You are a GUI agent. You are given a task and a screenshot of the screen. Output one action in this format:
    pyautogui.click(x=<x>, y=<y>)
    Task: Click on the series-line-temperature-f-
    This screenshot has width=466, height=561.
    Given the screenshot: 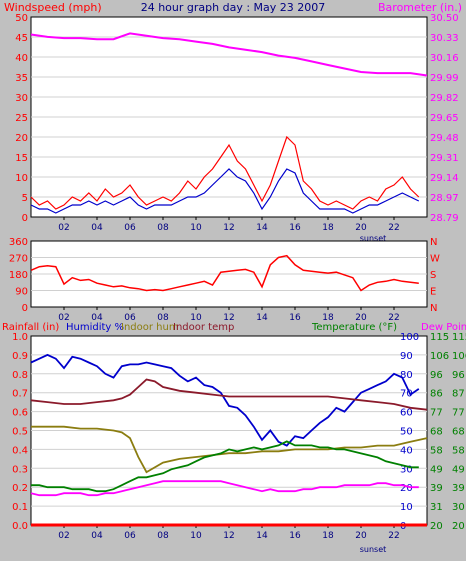 What is the action you would take?
    pyautogui.click(x=225, y=466)
    